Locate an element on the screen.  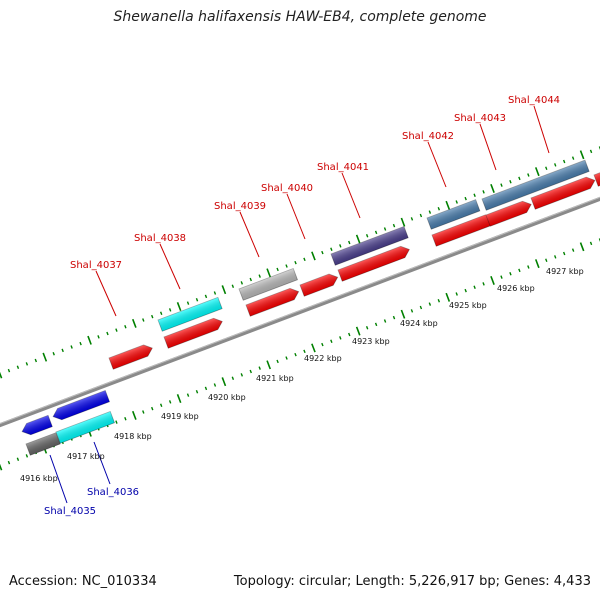
ruler-label: 4924 kbp is located at coordinates (419, 323).